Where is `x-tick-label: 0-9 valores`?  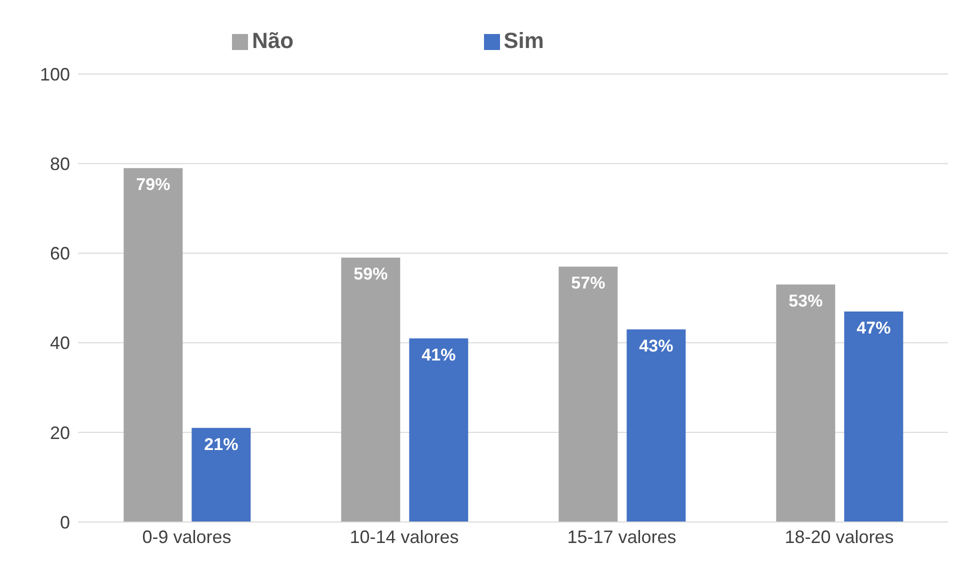
x-tick-label: 0-9 valores is located at coordinates (187, 536).